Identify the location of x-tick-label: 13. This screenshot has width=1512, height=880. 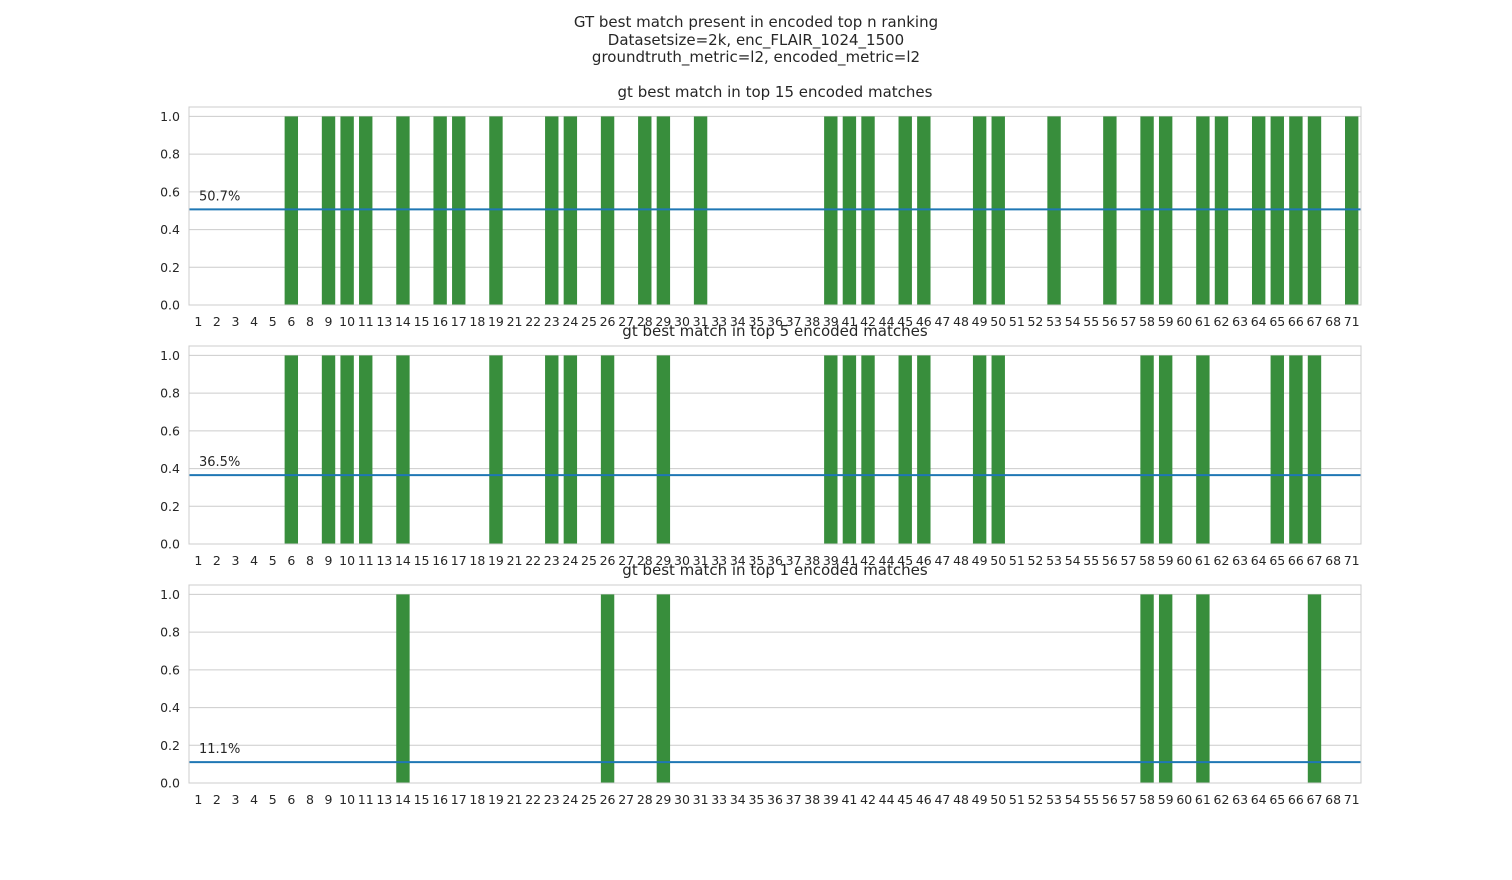
(384, 560).